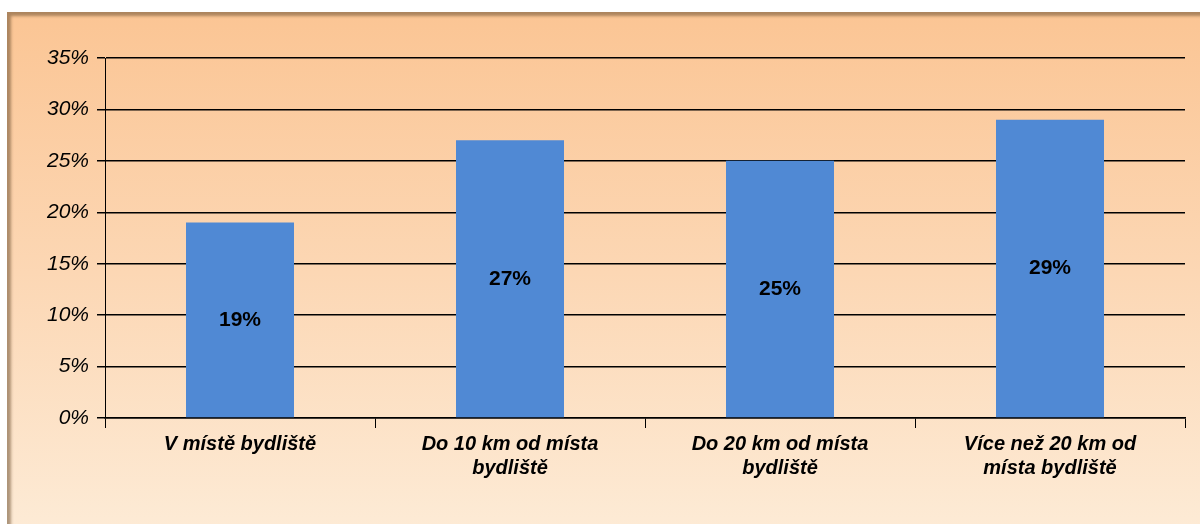 The height and width of the screenshot is (524, 1200). Describe the element at coordinates (67, 211) in the screenshot. I see `y-tick-label: 20%` at that location.